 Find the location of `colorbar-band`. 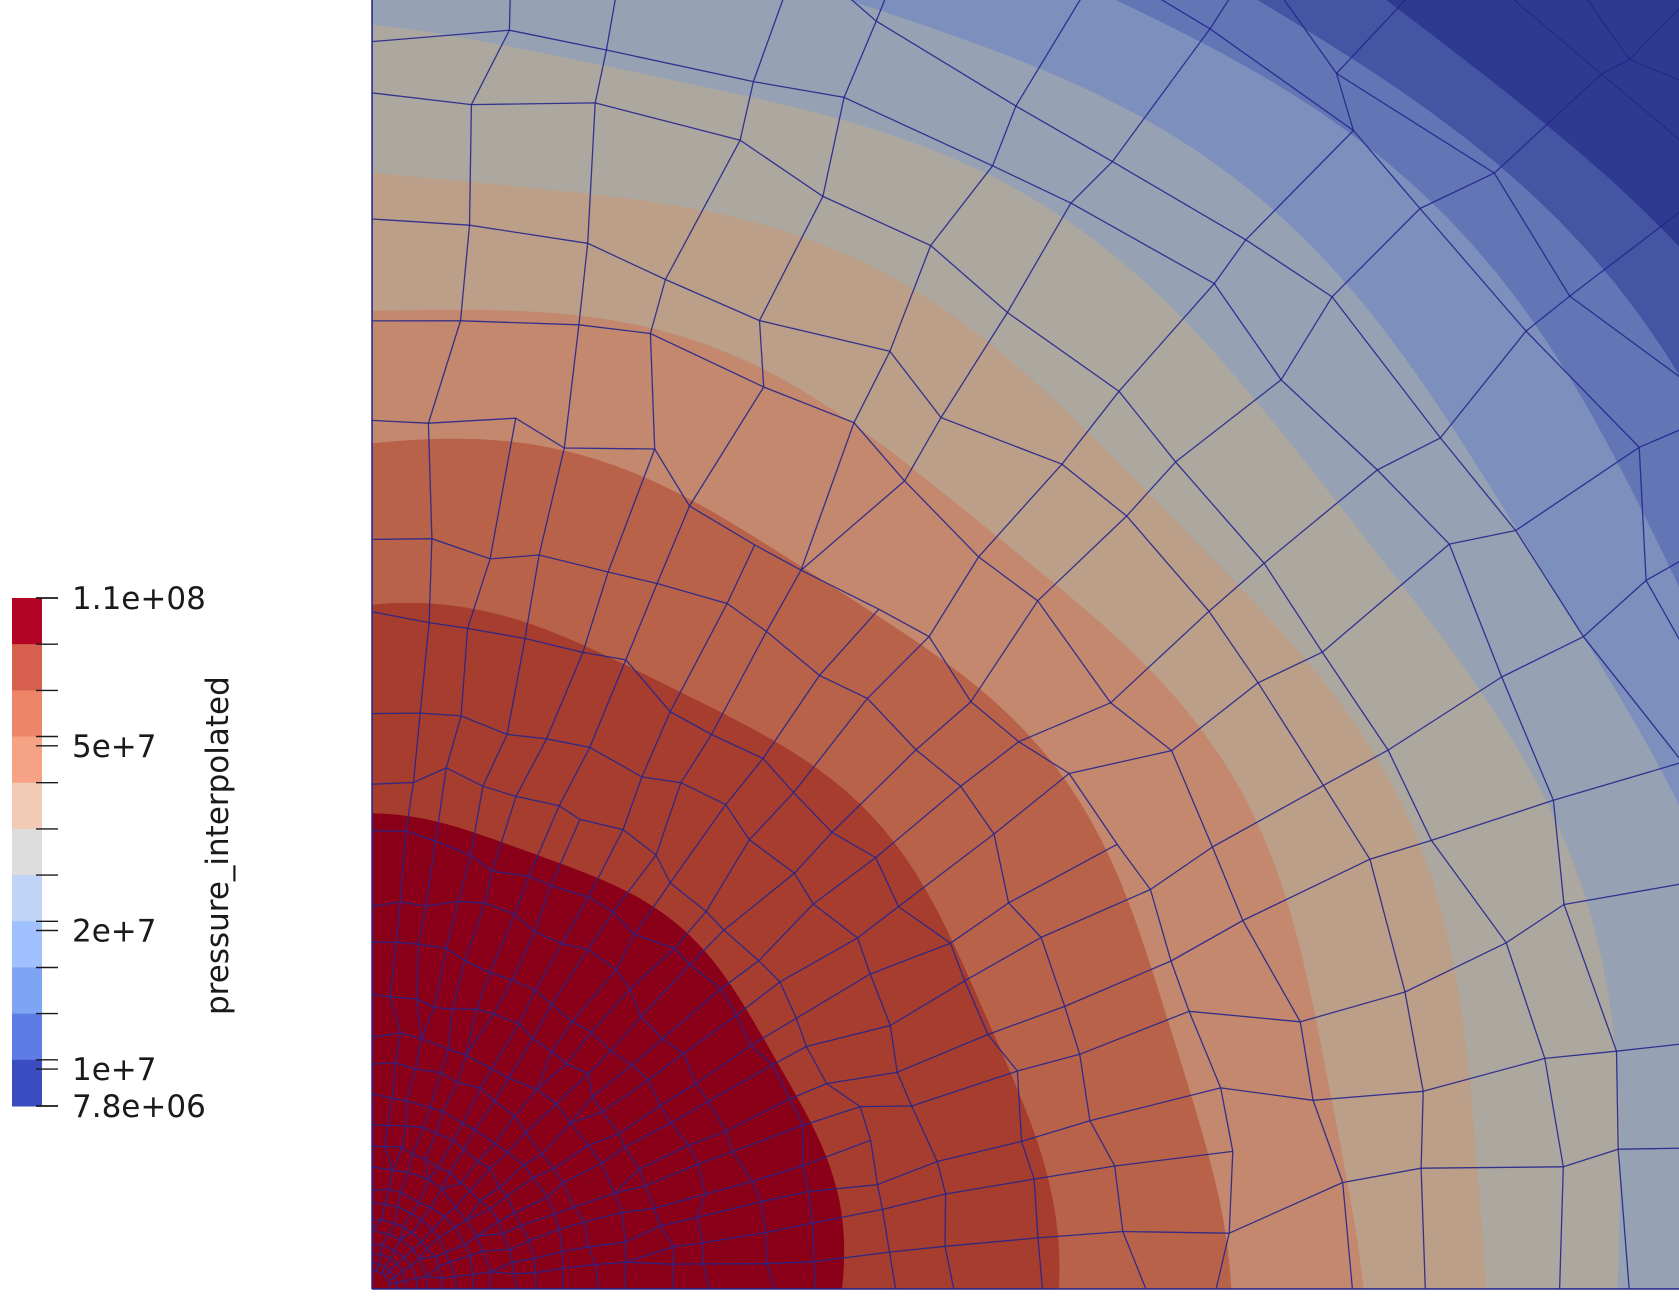

colorbar-band is located at coordinates (27, 944).